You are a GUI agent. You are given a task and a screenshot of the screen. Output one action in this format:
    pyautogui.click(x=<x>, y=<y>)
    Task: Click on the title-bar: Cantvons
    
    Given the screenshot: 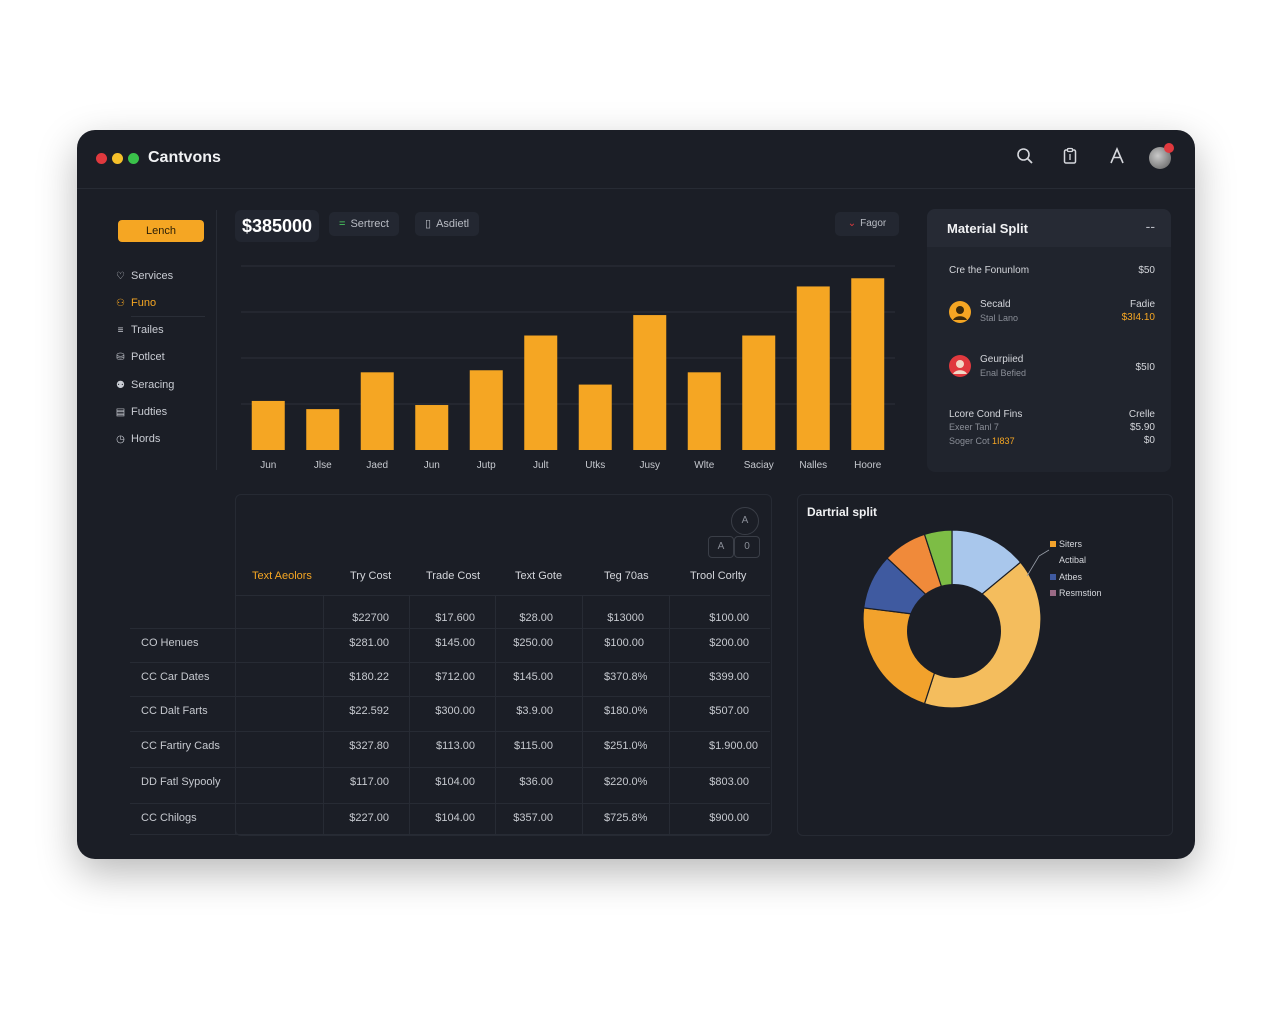 What is the action you would take?
    pyautogui.click(x=636, y=159)
    